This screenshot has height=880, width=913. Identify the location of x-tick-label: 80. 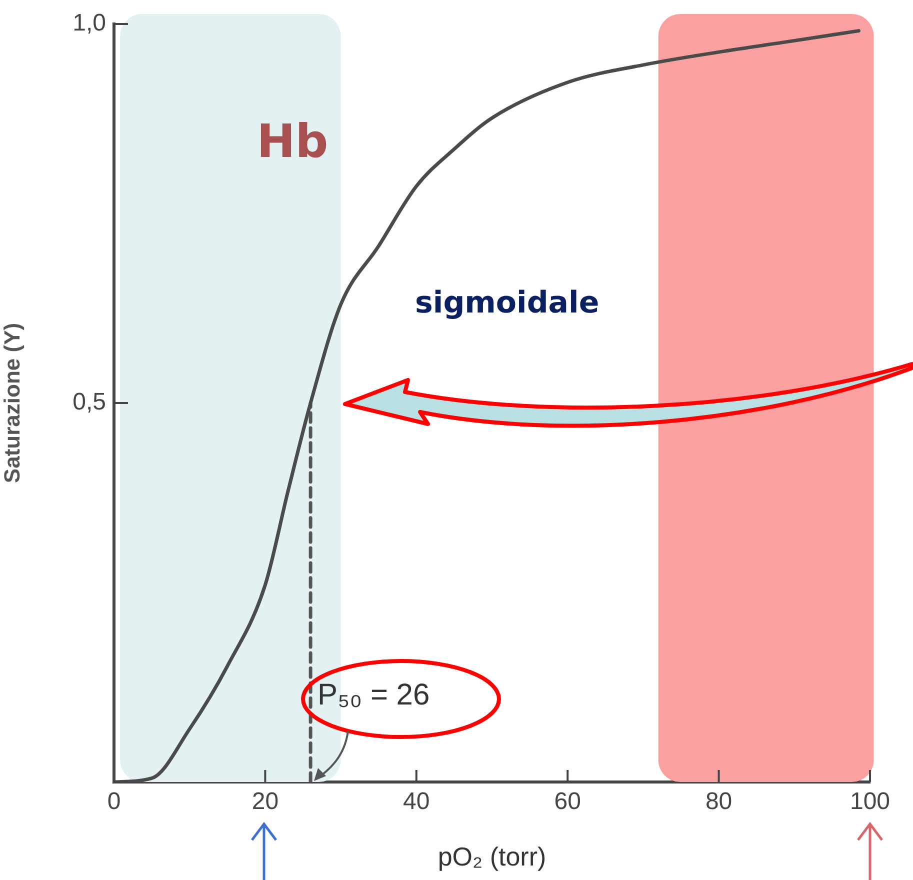
(718, 802).